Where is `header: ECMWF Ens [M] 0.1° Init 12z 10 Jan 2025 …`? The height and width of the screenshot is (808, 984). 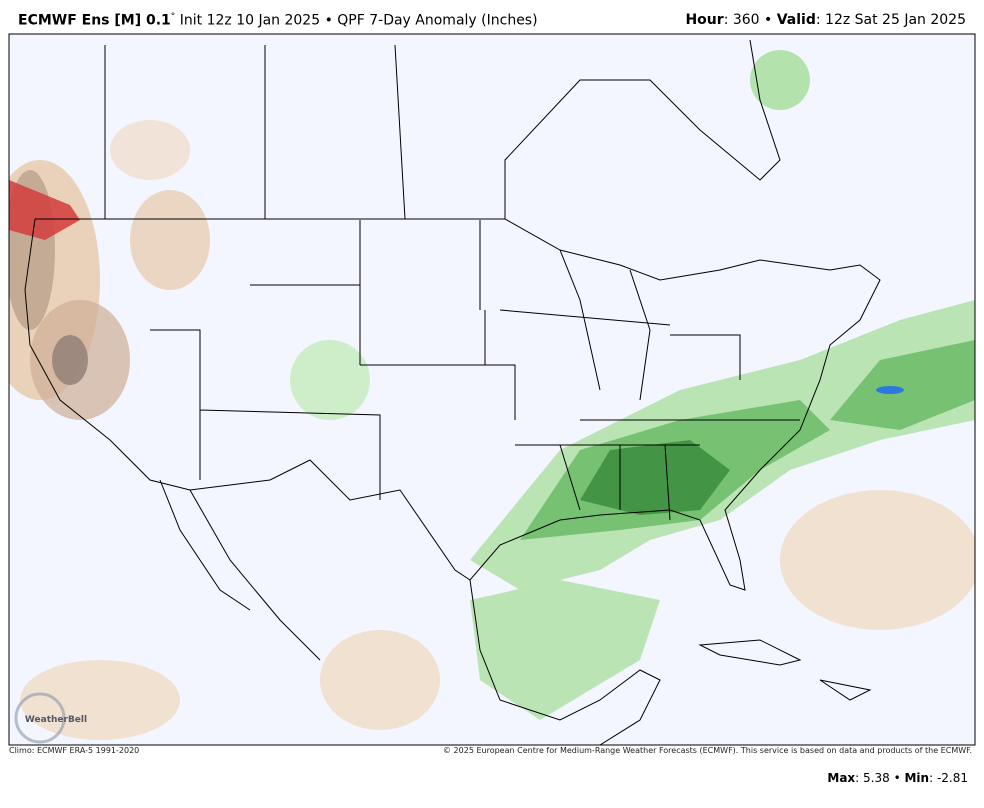 header: ECMWF Ens [M] 0.1° Init 12z 10 Jan 2025 … is located at coordinates (492, 17).